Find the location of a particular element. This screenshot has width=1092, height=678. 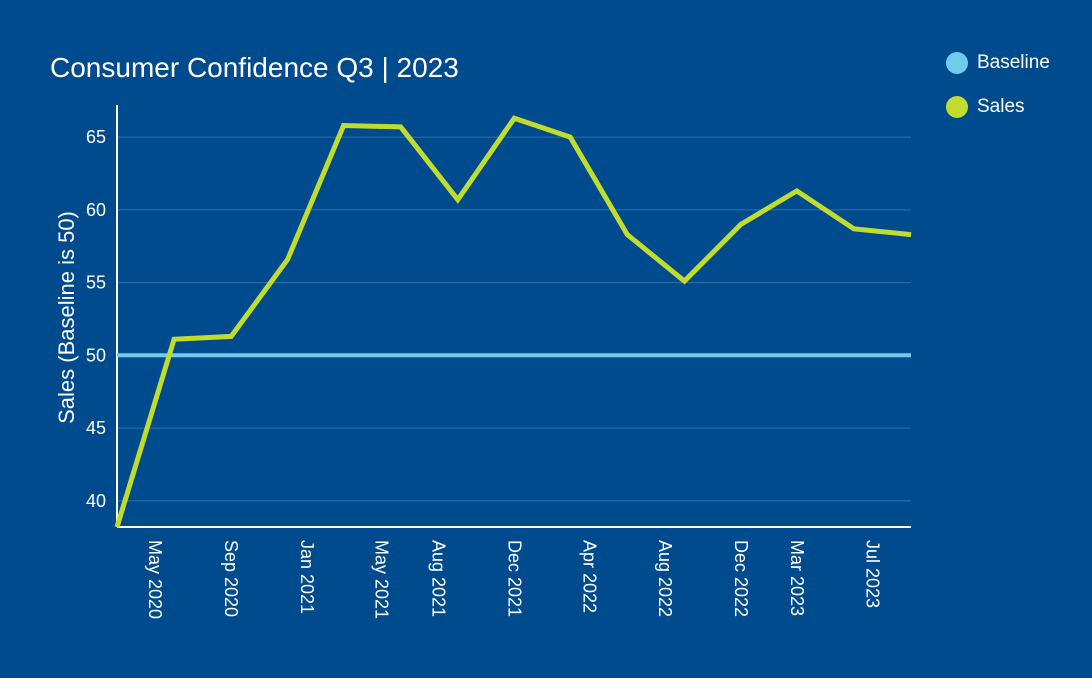

x-tick-label-0: May 2020 is located at coordinates (155, 579).